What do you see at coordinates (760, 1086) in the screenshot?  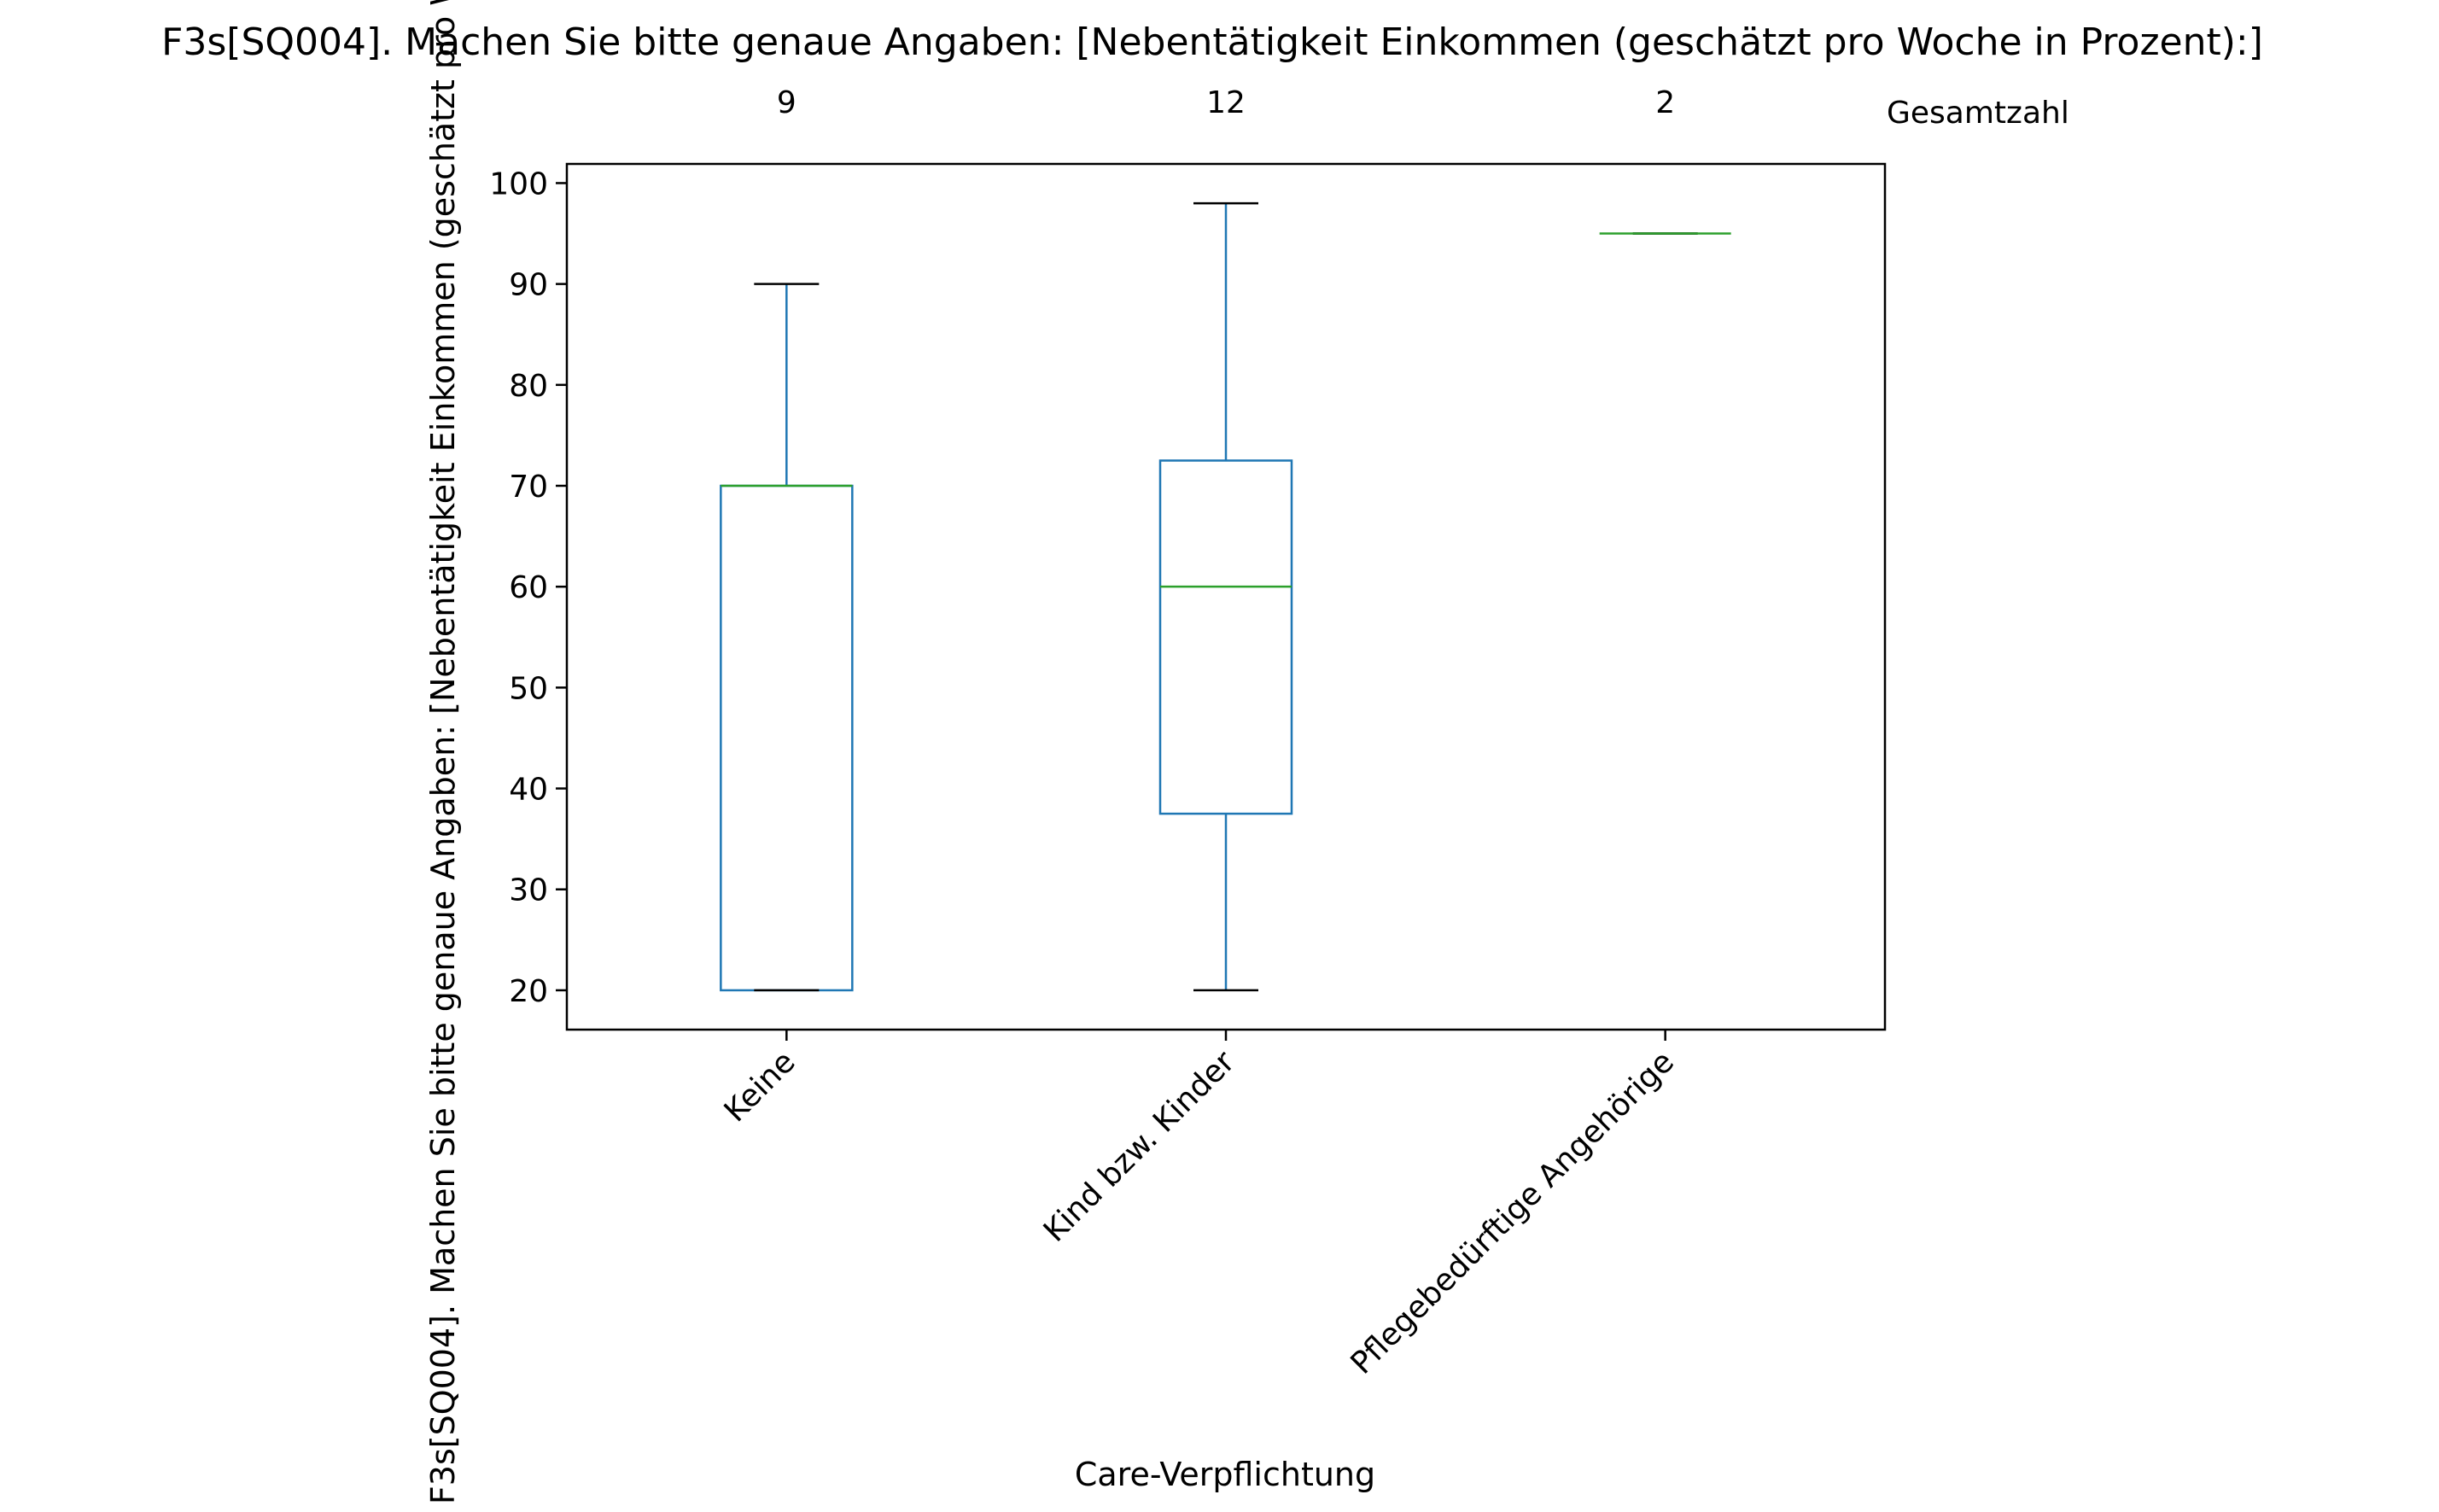 I see `x-tick-label: Keine` at bounding box center [760, 1086].